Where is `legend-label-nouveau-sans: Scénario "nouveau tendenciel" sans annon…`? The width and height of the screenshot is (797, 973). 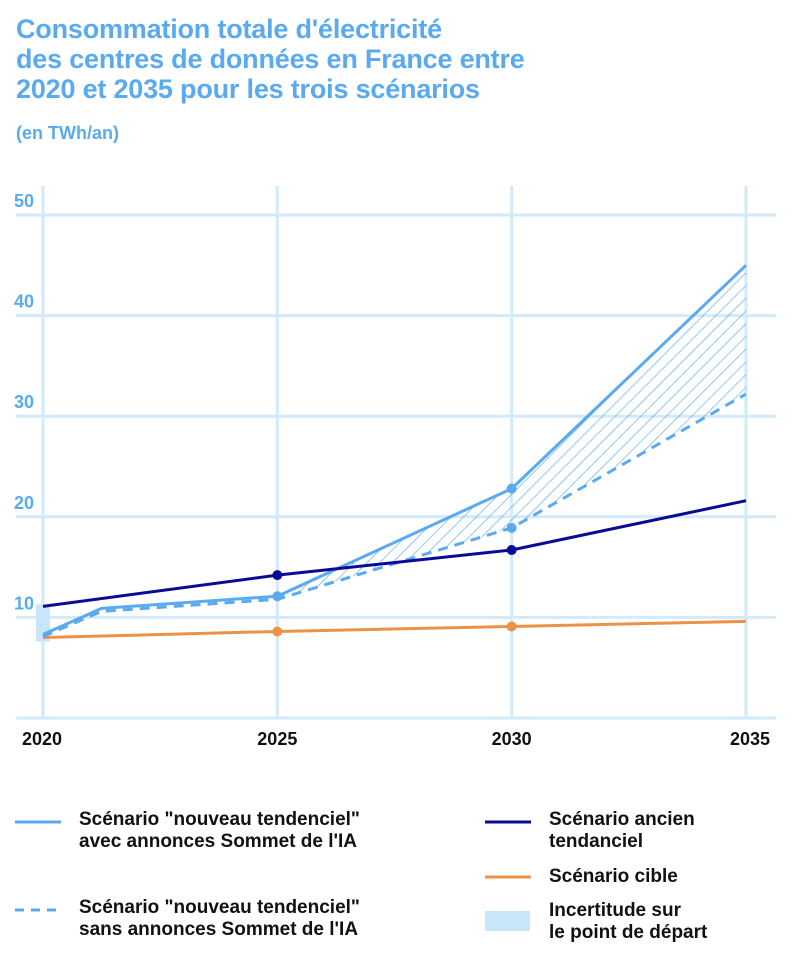
legend-label-nouveau-sans: Scénario "nouveau tendenciel" sans annon… is located at coordinates (219, 918).